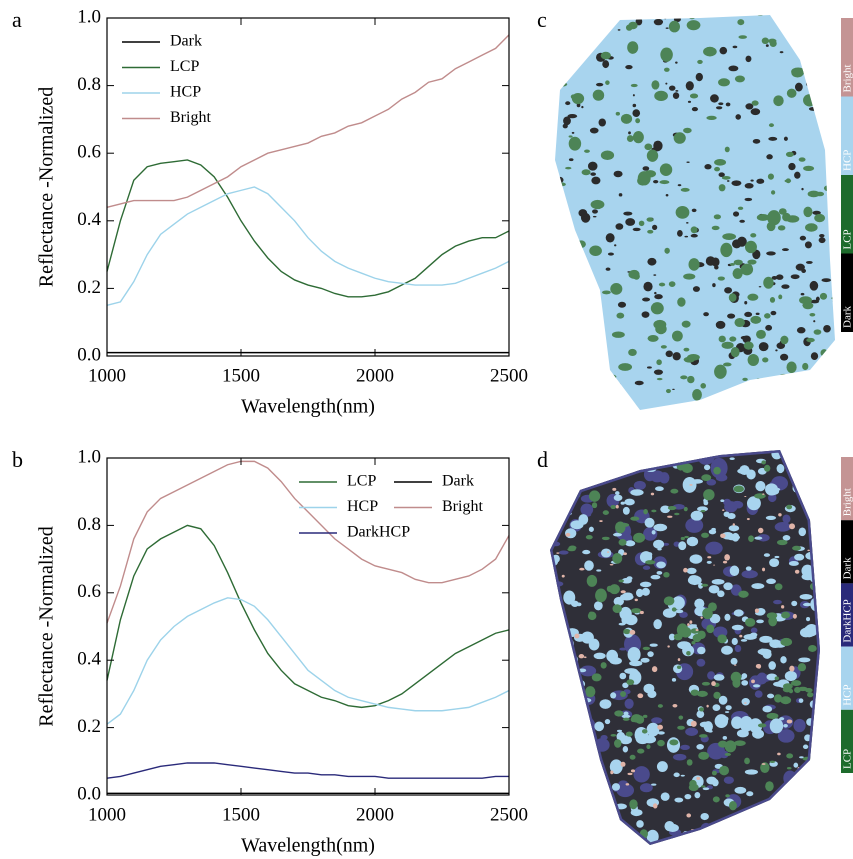 This screenshot has width=853, height=859. Describe the element at coordinates (847, 759) in the screenshot. I see `colorbar-label: LCP` at that location.